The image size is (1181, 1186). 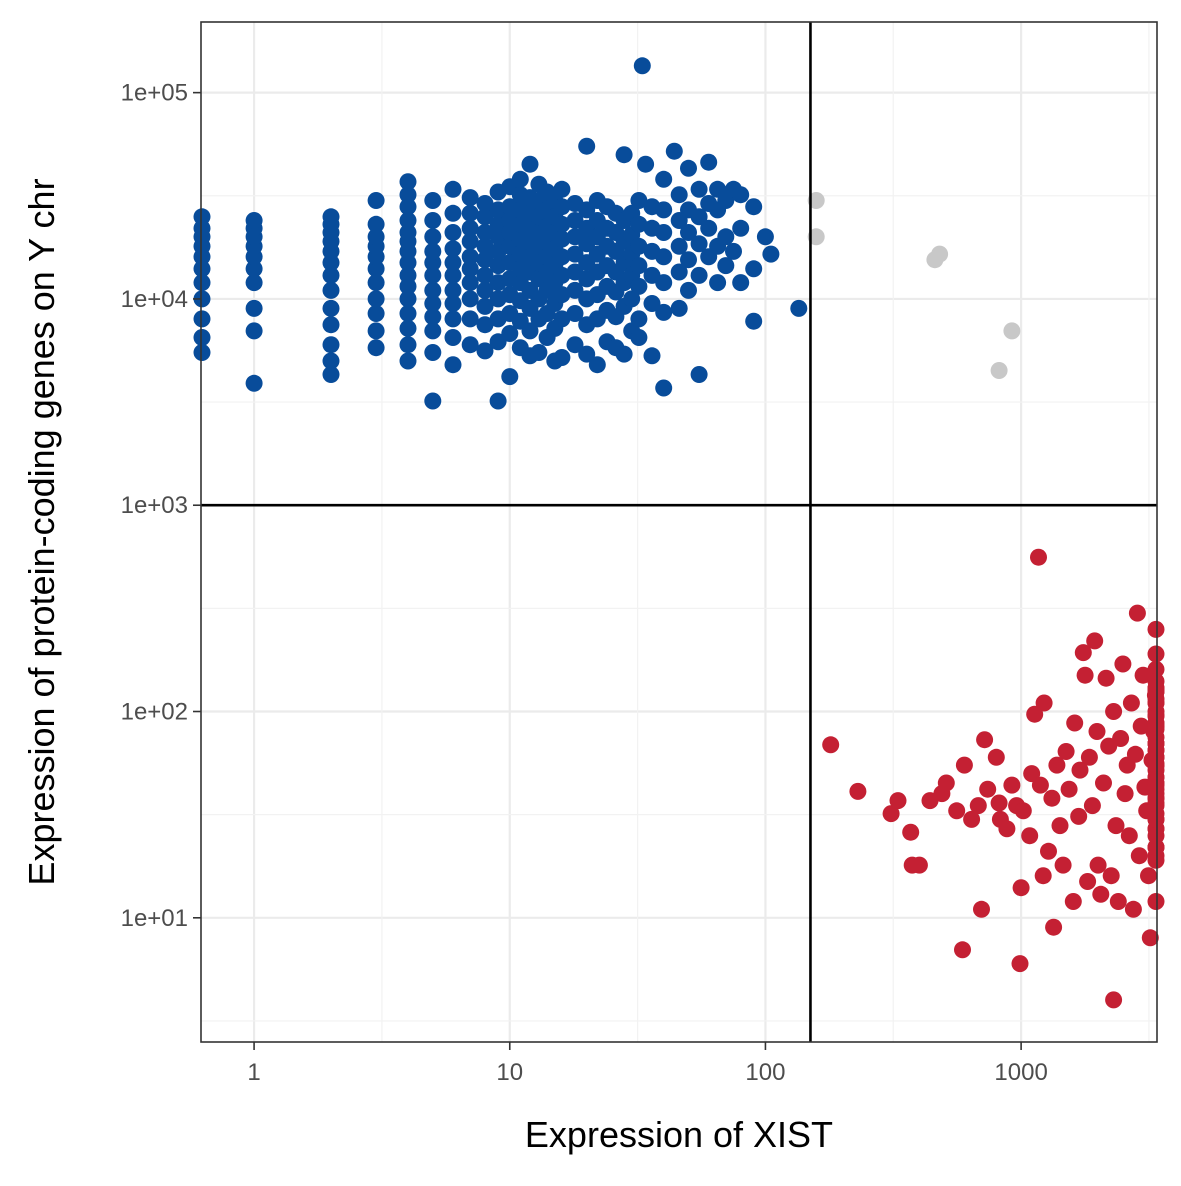 What do you see at coordinates (161, 506) in the screenshot?
I see `y-axis: 1e+01 1e+02 1e+03 1e+04 1e+05` at bounding box center [161, 506].